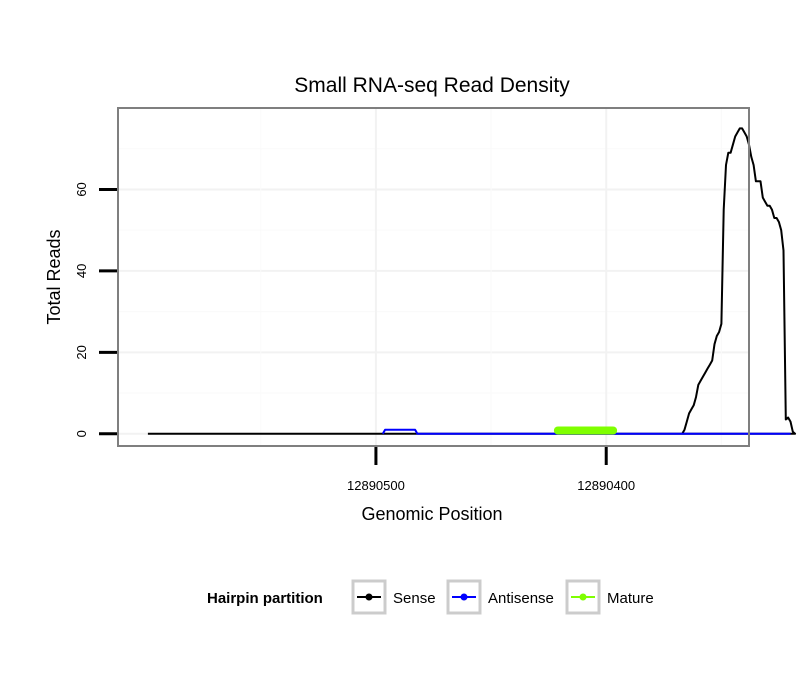 Image resolution: width=810 pixels, height=690 pixels. I want to click on legend-dot-sense, so click(369, 597).